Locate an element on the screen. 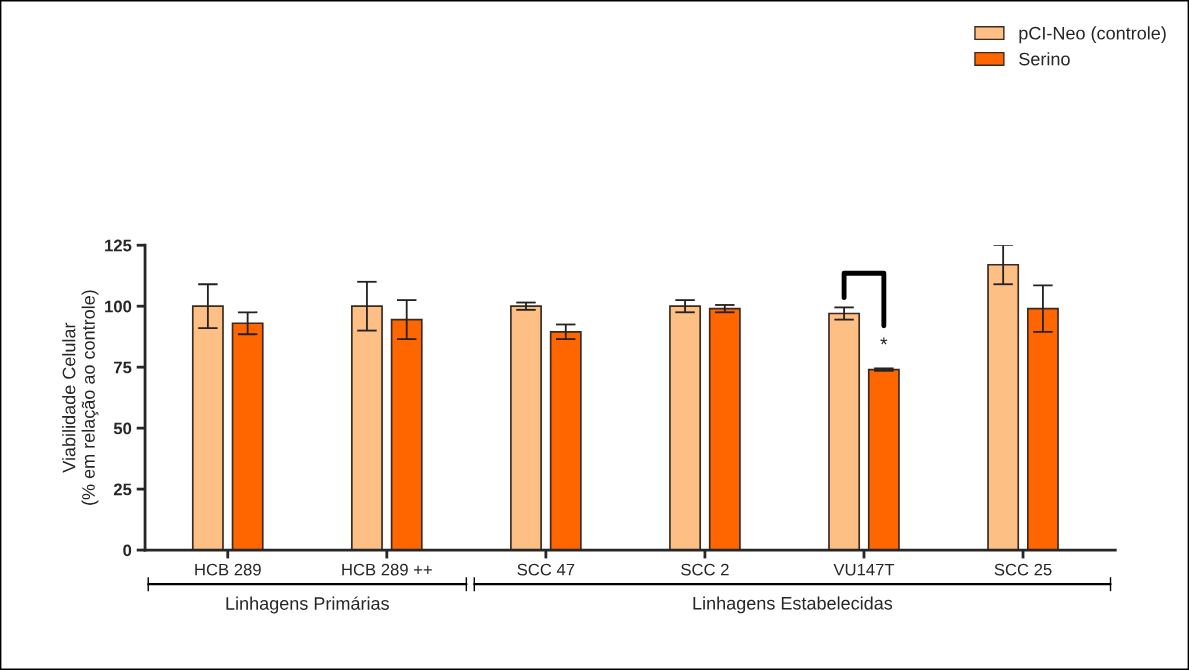  x-tick-label: HCB 289 ++ is located at coordinates (387, 569).